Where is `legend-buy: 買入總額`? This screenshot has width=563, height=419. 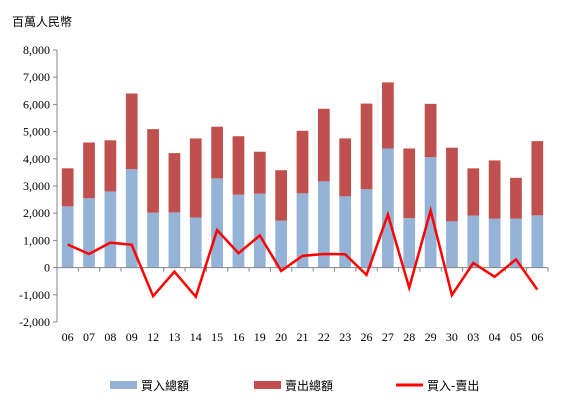 legend-buy: 買入總額 is located at coordinates (149, 385).